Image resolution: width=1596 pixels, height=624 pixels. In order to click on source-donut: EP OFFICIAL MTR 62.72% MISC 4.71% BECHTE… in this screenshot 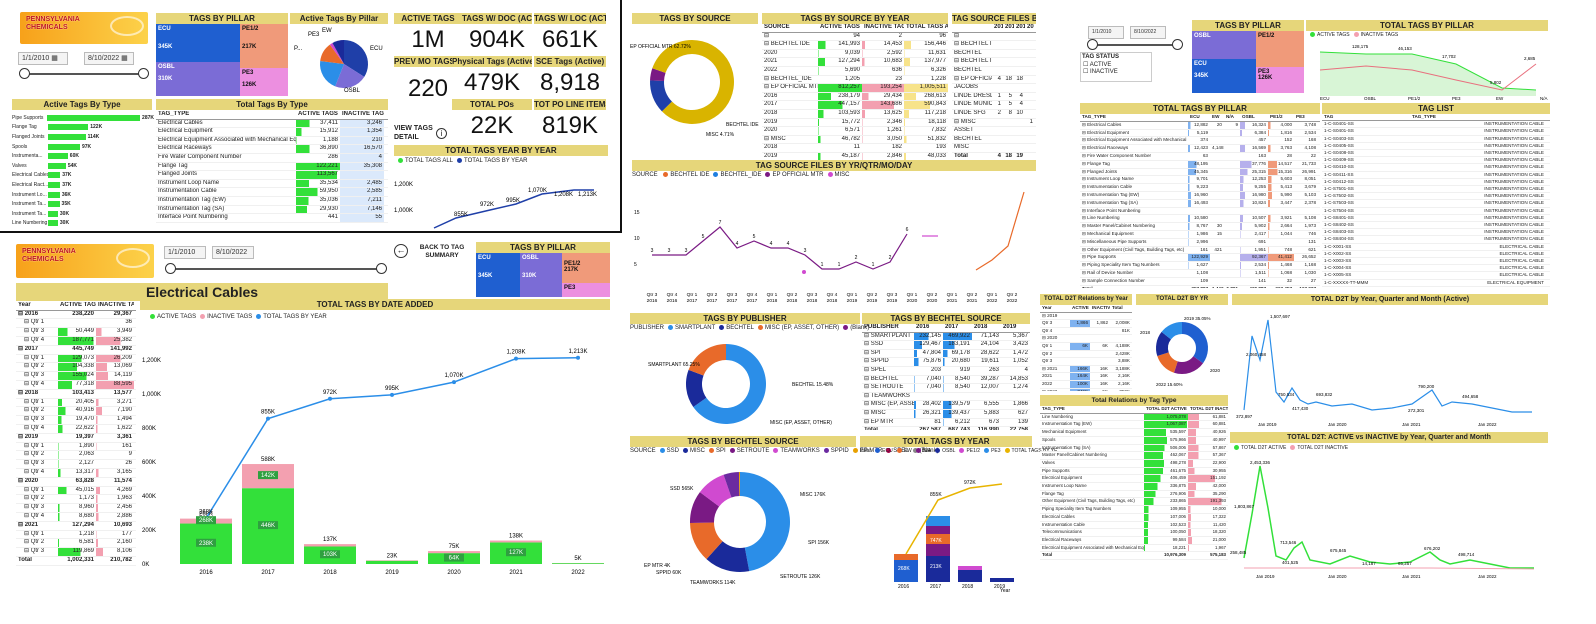, I will do `click(695, 84)`.